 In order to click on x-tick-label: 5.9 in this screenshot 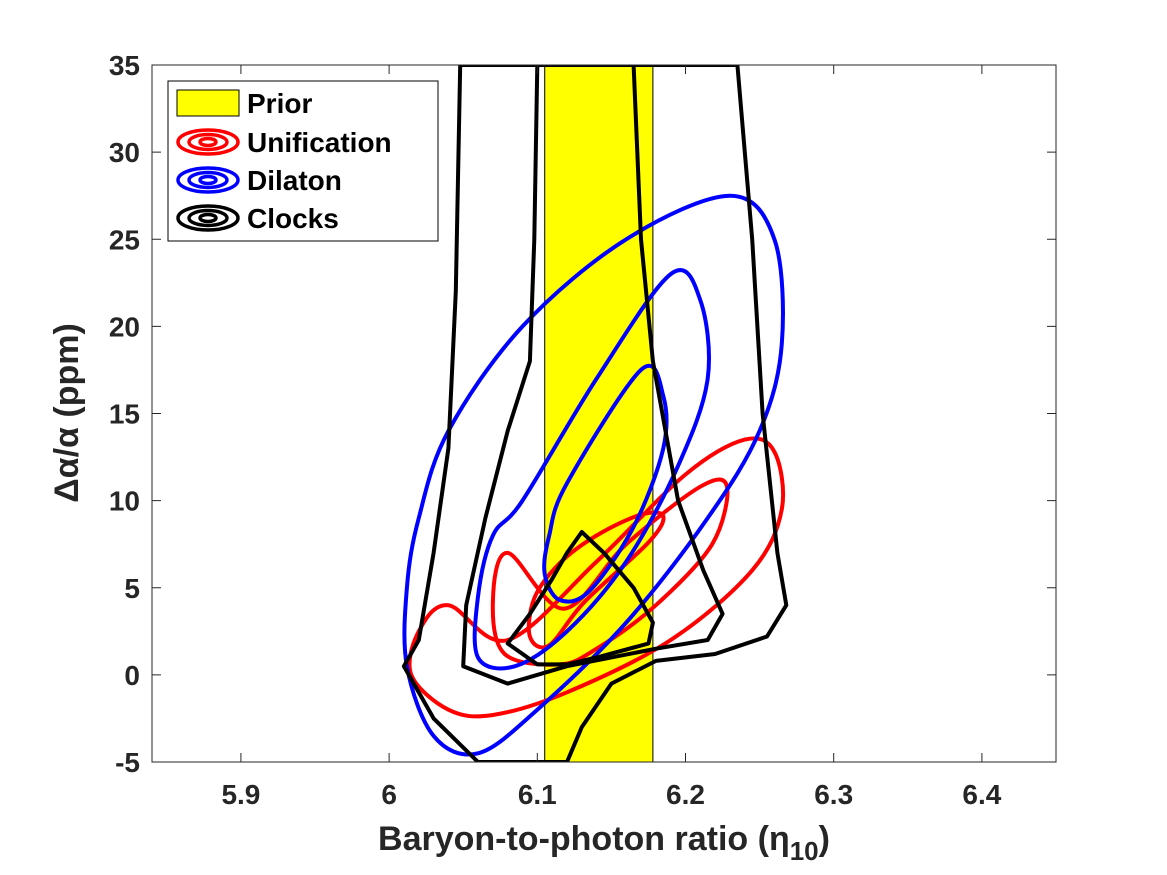, I will do `click(240, 794)`.